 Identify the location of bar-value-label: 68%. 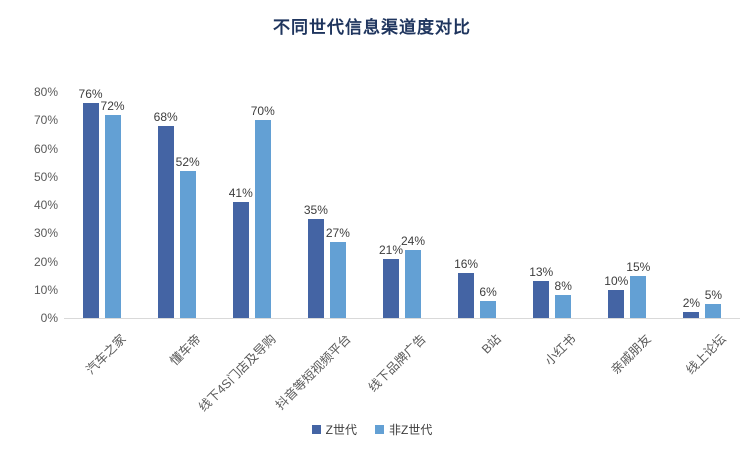
(165, 116).